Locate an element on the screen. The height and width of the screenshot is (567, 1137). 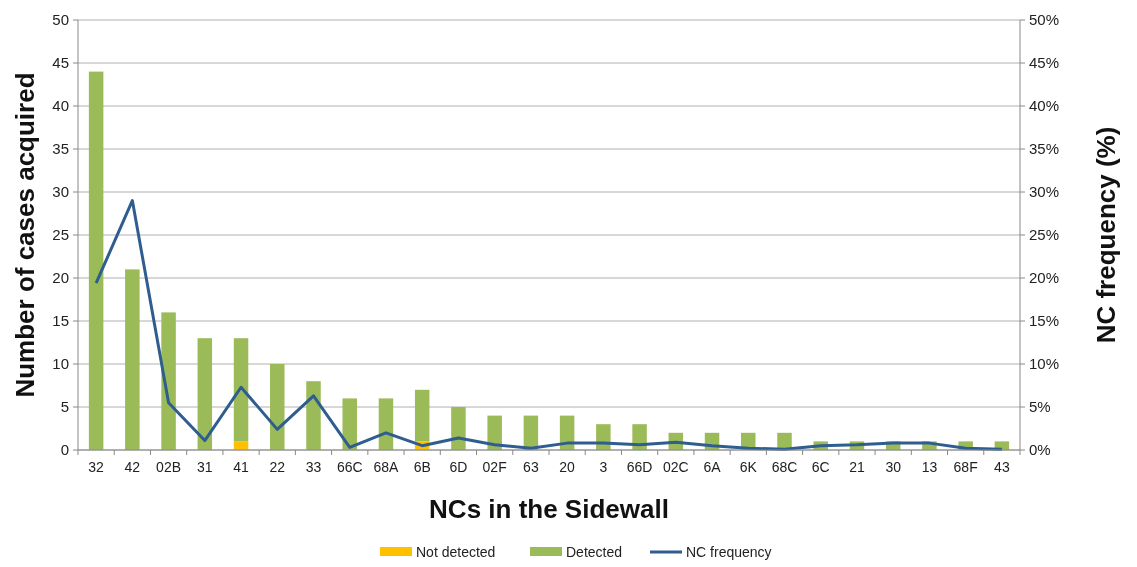
x-tick-label: 20 is located at coordinates (567, 467).